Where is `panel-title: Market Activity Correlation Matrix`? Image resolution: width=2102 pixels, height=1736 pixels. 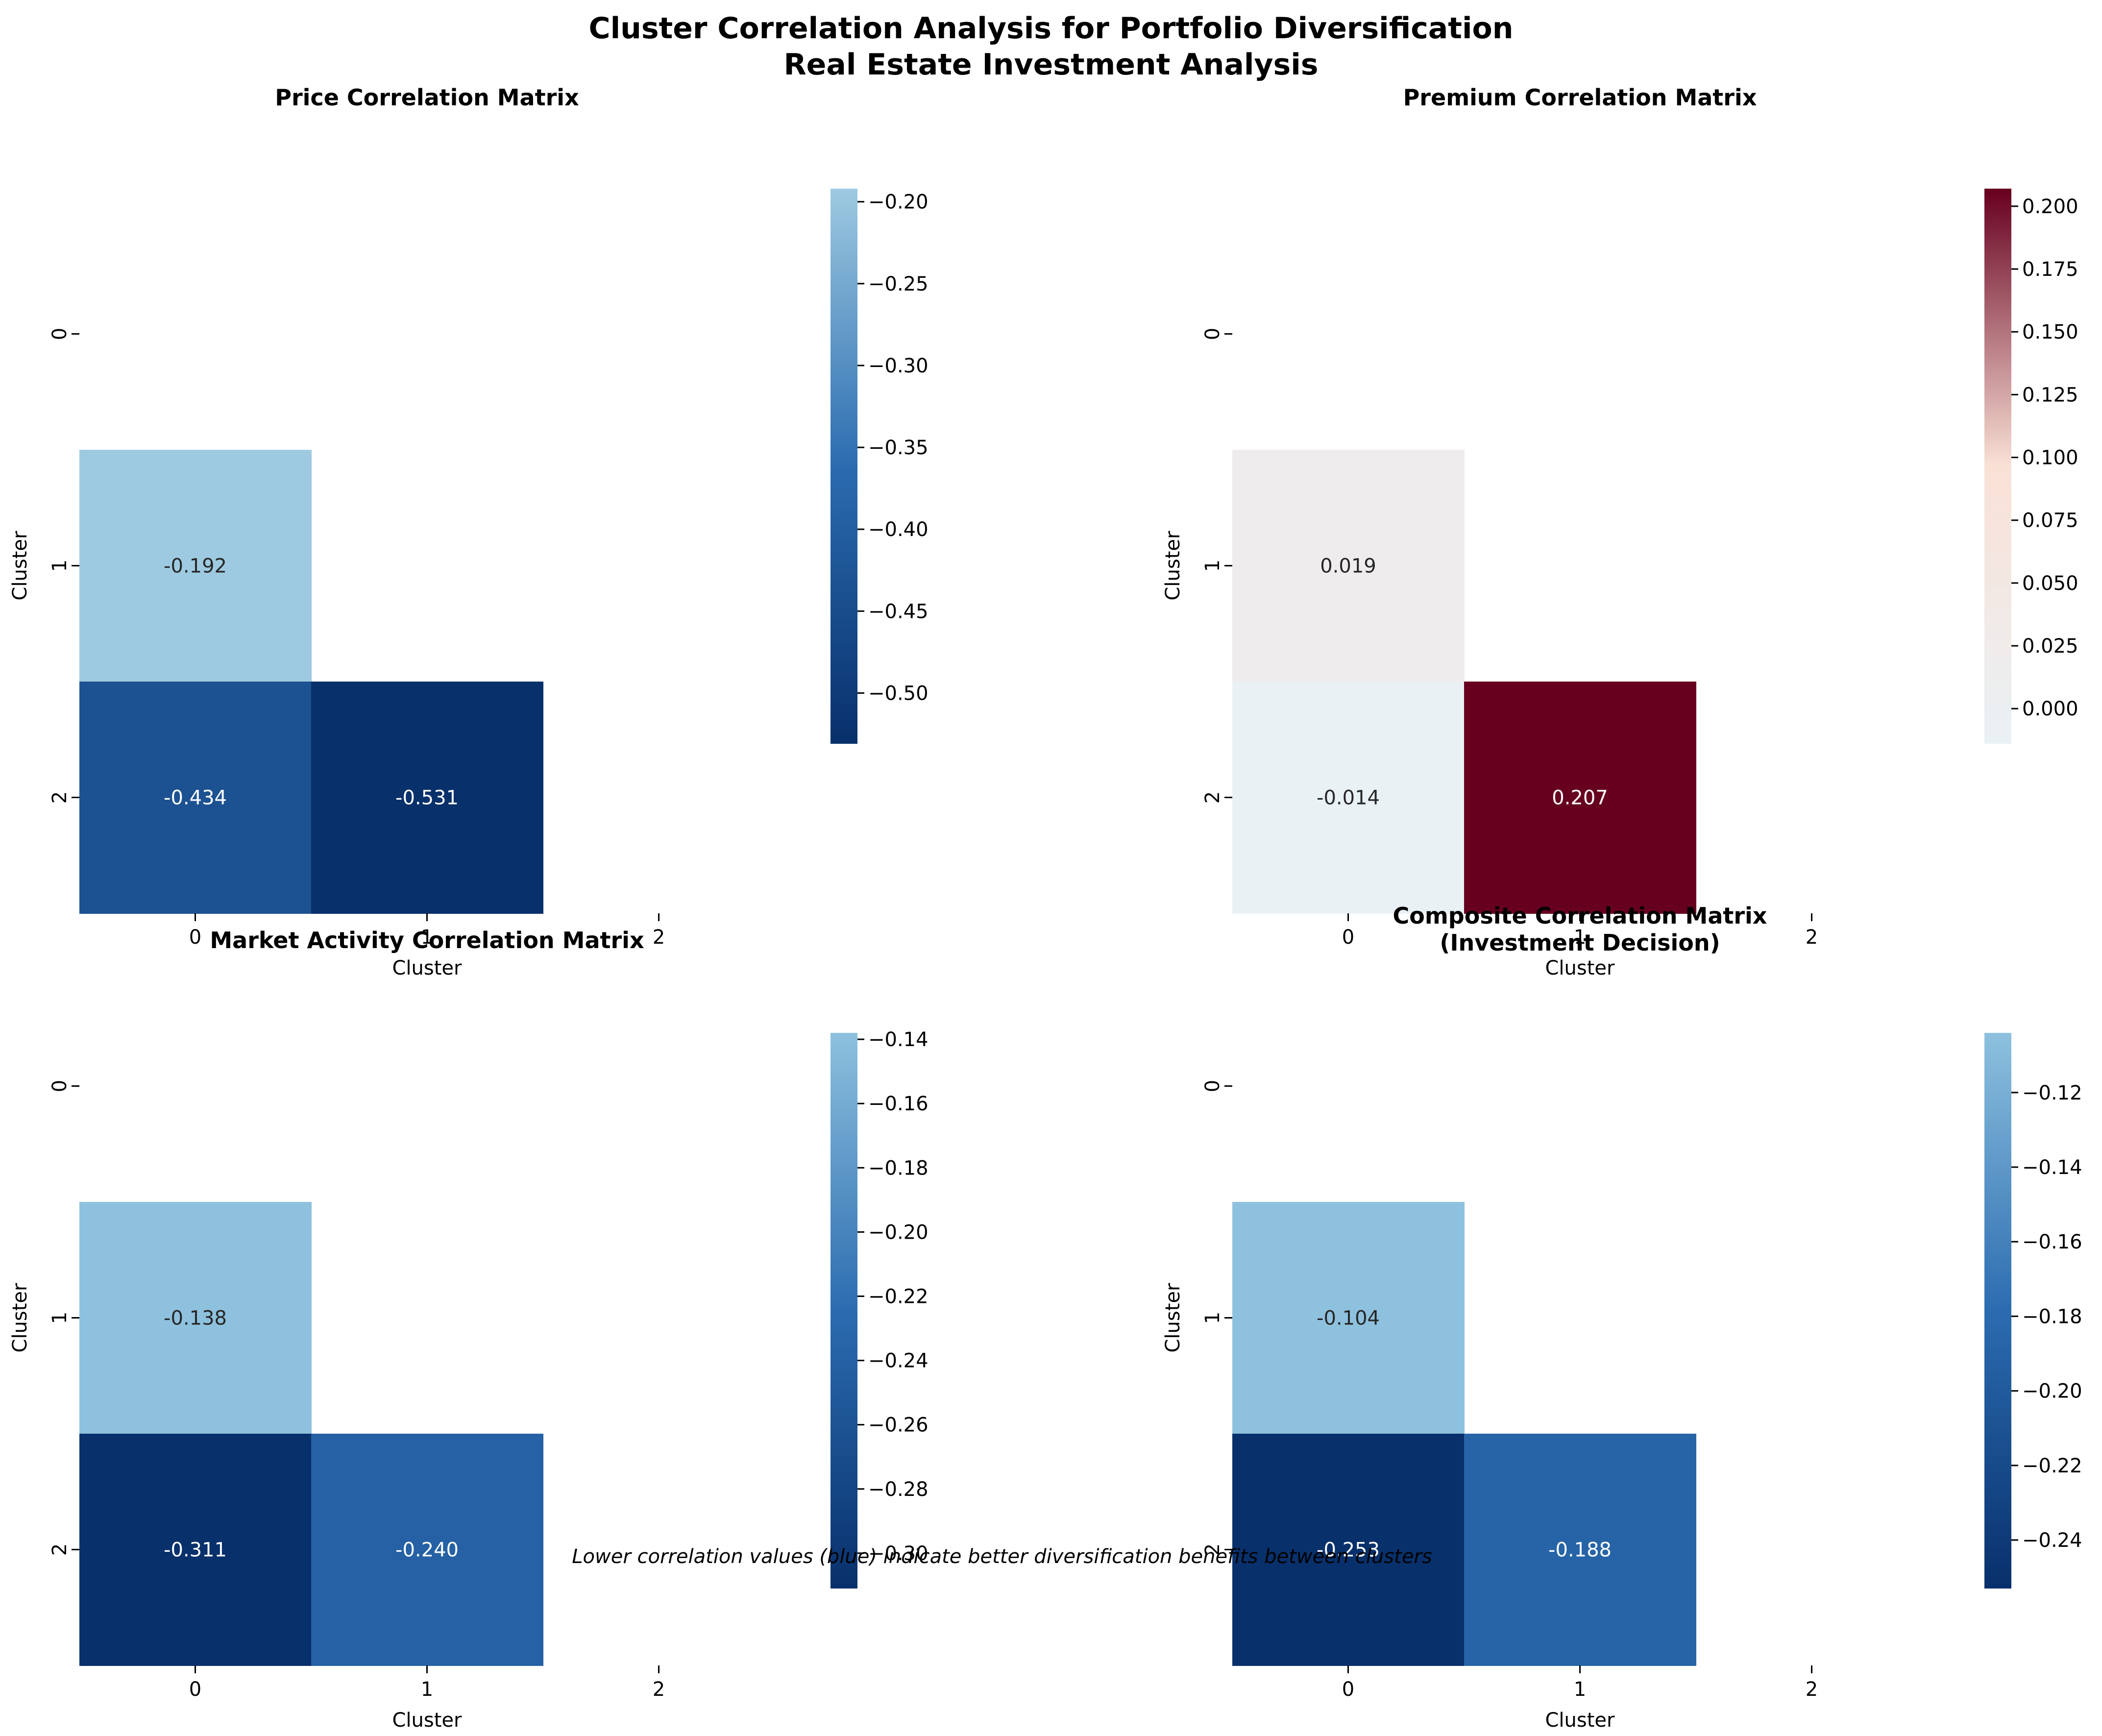
panel-title: Market Activity Correlation Matrix is located at coordinates (427, 941).